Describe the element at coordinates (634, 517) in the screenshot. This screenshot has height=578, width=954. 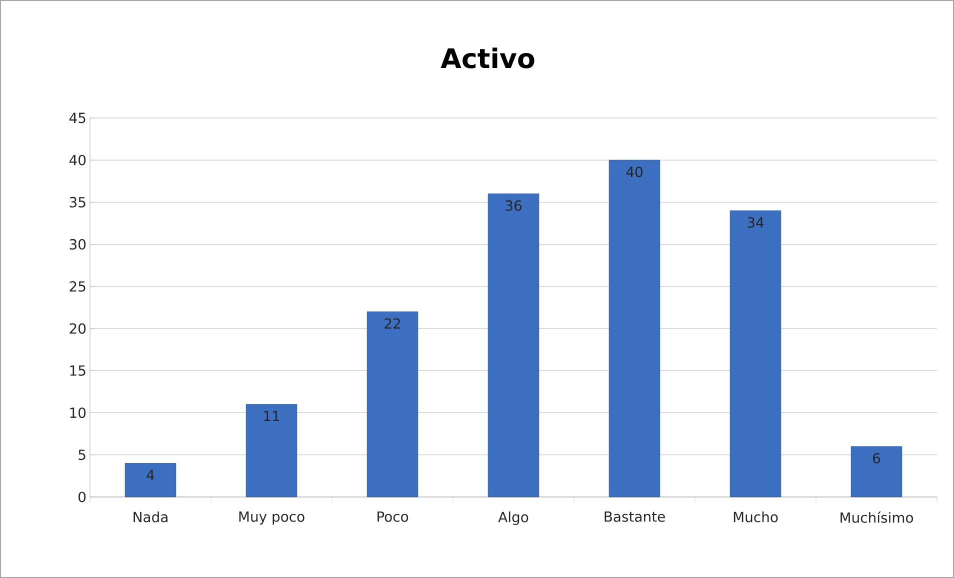
I see `x-tick-label: Bastante` at that location.